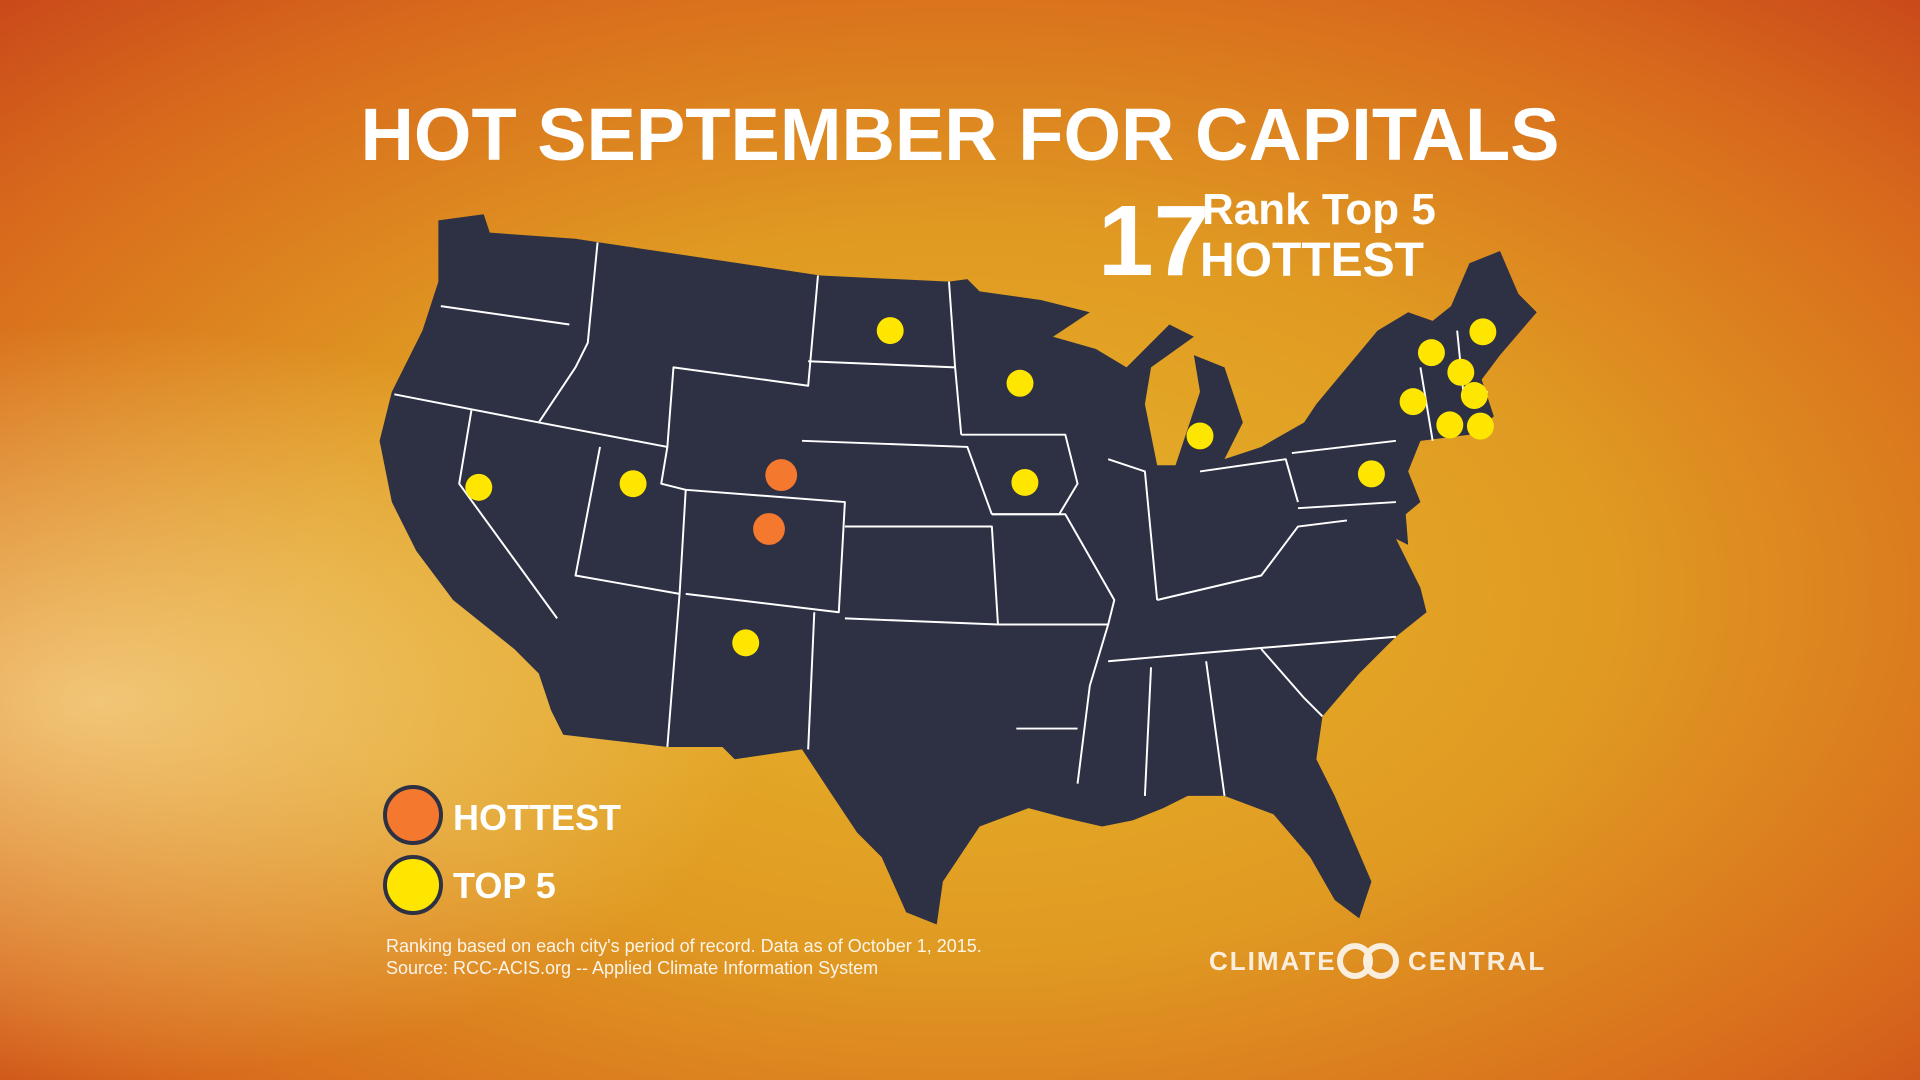 The height and width of the screenshot is (1080, 1920). Describe the element at coordinates (537, 817) in the screenshot. I see `legend-hottest-label: HOTTEST` at that location.